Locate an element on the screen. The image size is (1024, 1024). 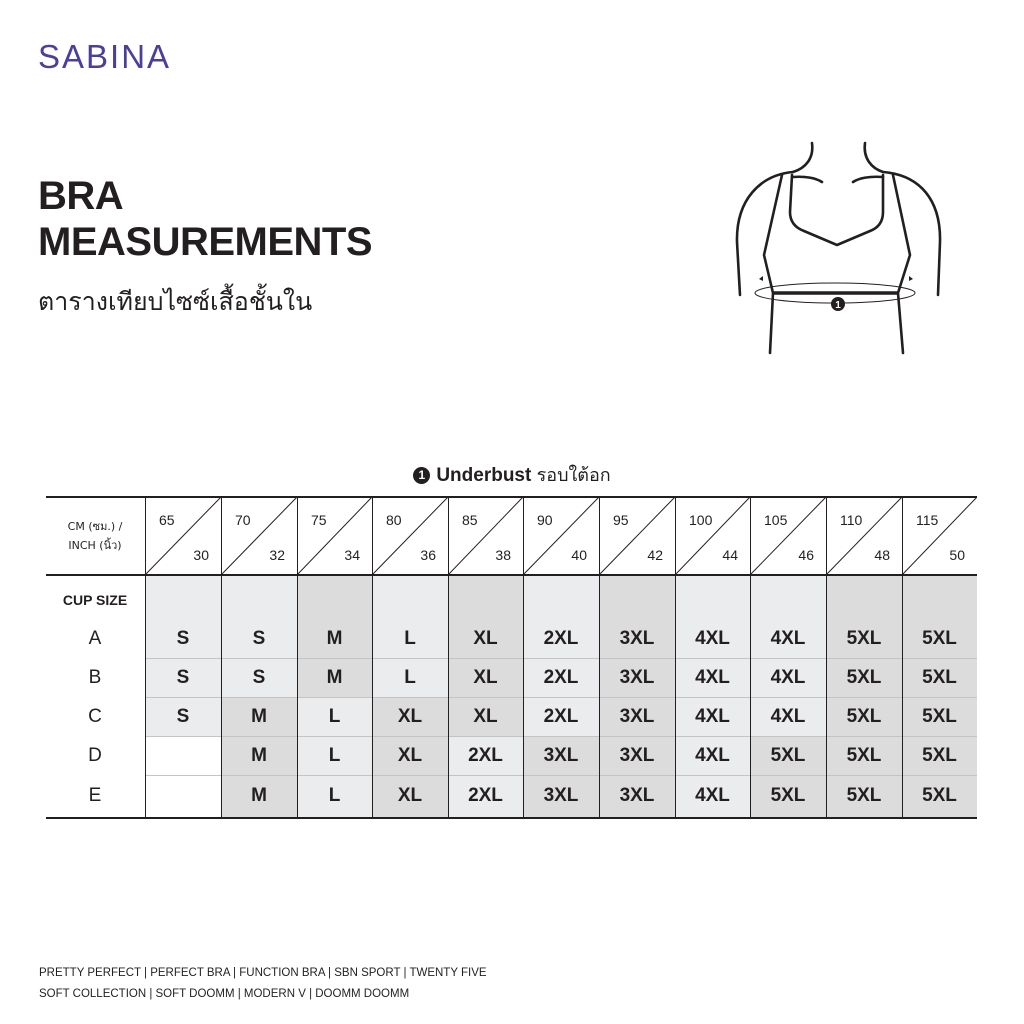
header-cm: 95 is located at coordinates (621, 520).